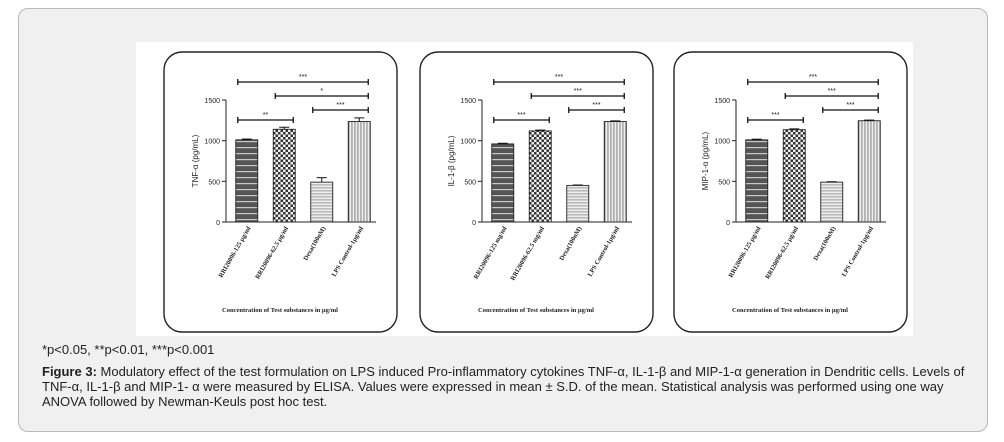 This screenshot has height=442, width=1004. What do you see at coordinates (195, 160) in the screenshot?
I see `y-axis-label: TNF-α (pg/mL)` at bounding box center [195, 160].